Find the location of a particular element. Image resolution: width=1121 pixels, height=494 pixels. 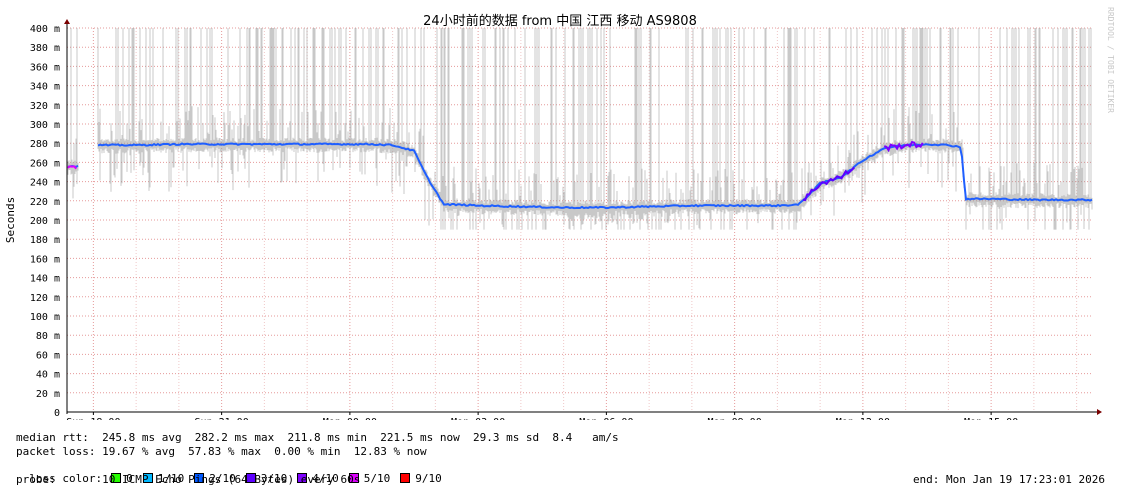

median-rtt-line is located at coordinates (595, 176).